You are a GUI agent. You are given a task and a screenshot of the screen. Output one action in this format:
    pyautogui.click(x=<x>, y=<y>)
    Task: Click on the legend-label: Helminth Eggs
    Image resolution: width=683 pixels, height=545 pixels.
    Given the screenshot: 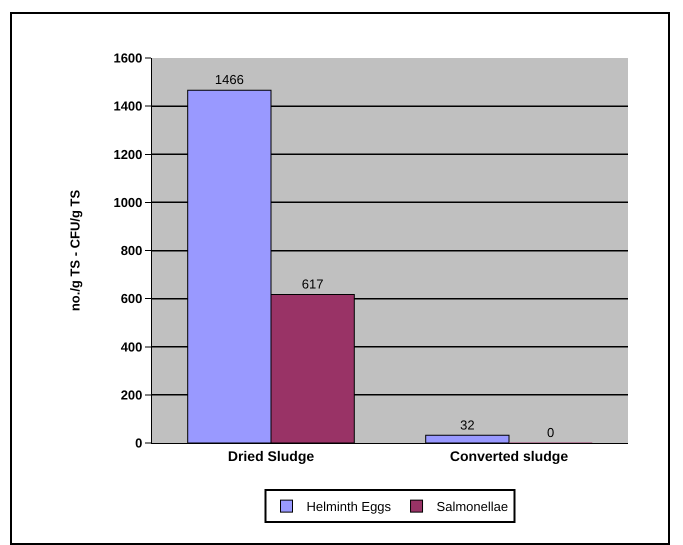 What is the action you would take?
    pyautogui.click(x=349, y=506)
    